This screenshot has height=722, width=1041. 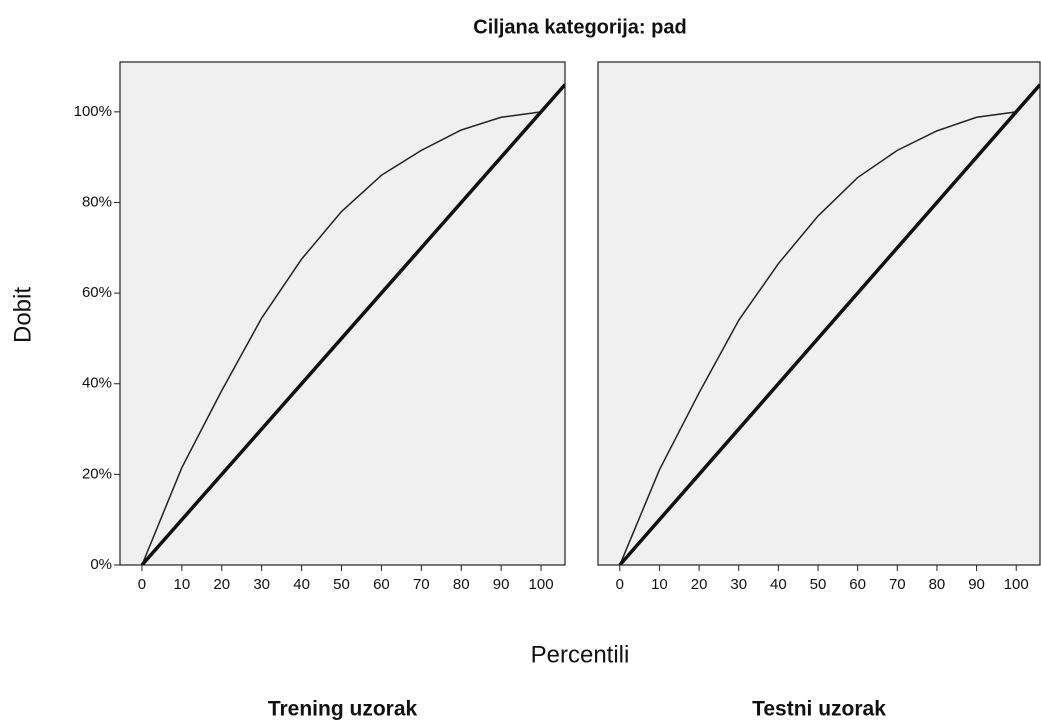 What do you see at coordinates (579, 27) in the screenshot?
I see `chart-title: Ciljana kategorija: pad` at bounding box center [579, 27].